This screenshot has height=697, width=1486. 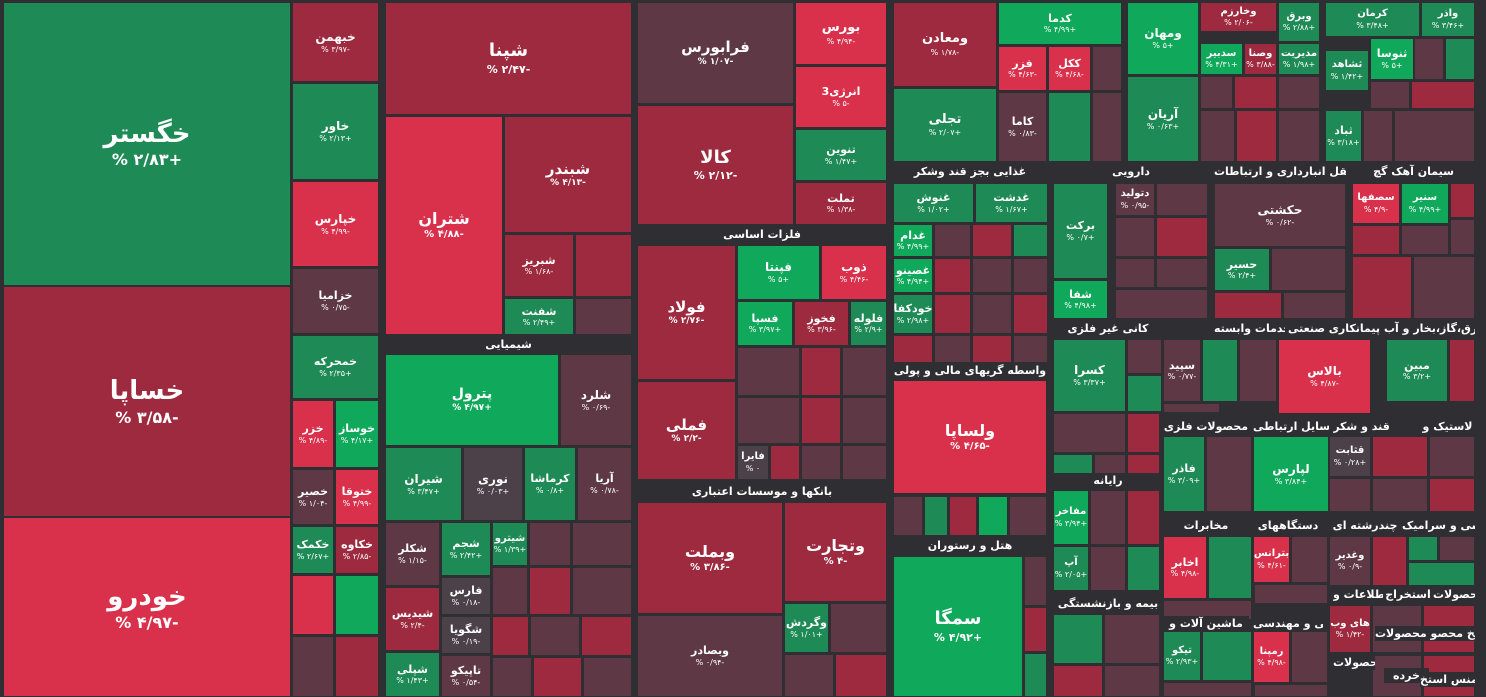 I want to click on stock-tile: فملی -۲/۲ %, so click(x=686, y=430).